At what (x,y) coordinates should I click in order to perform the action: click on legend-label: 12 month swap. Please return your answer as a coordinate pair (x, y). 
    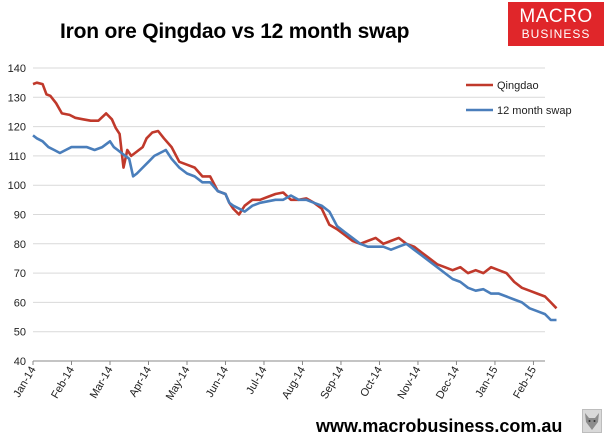
    Looking at the image, I should click on (534, 111).